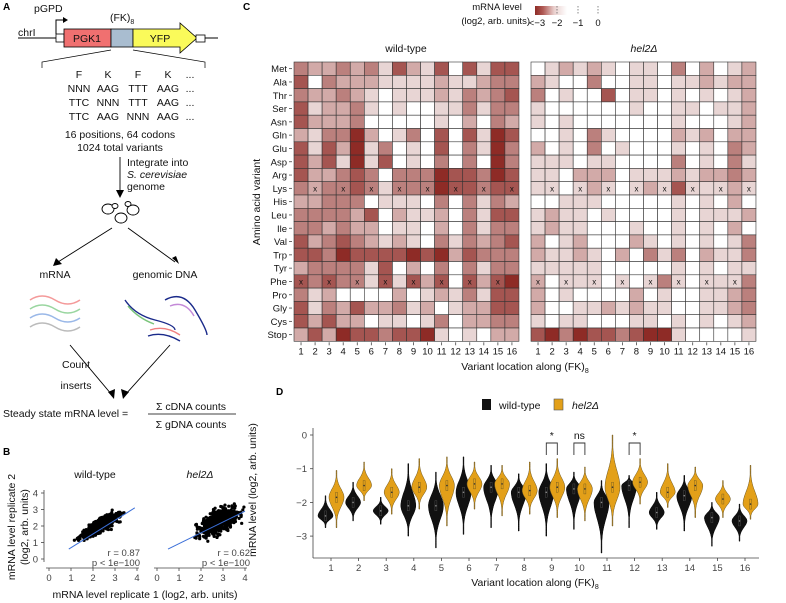 The width and height of the screenshot is (786, 603). What do you see at coordinates (108, 103) in the screenshot?
I see `codon-cell: NNN` at bounding box center [108, 103].